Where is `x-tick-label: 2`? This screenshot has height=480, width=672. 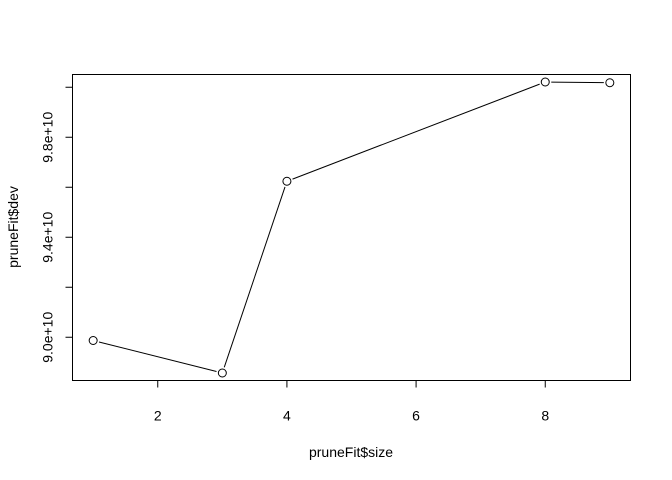
x-tick-label: 2 is located at coordinates (158, 416).